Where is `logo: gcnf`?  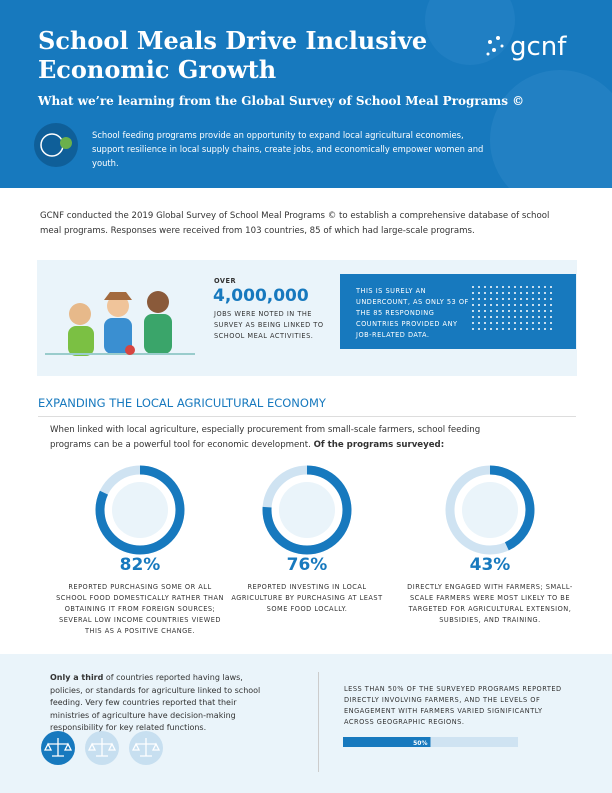 logo: gcnf is located at coordinates (538, 47).